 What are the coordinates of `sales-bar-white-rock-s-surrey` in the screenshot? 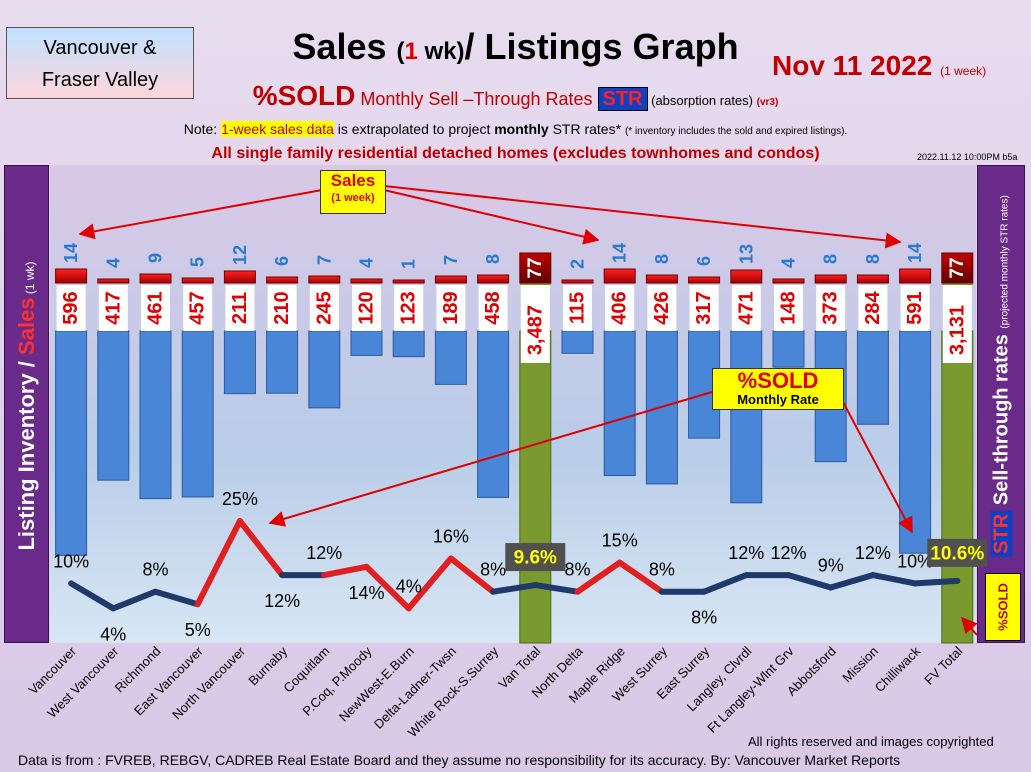 It's located at (493, 279).